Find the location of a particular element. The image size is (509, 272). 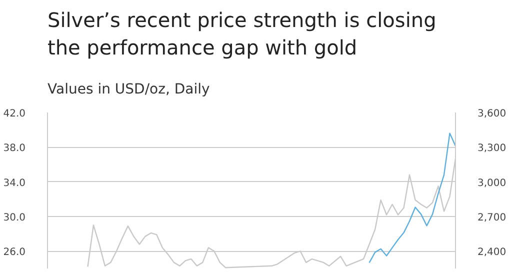

chart-title: Silver’s recent price strength is closing the performance gap with gold is located at coordinates (242, 34).